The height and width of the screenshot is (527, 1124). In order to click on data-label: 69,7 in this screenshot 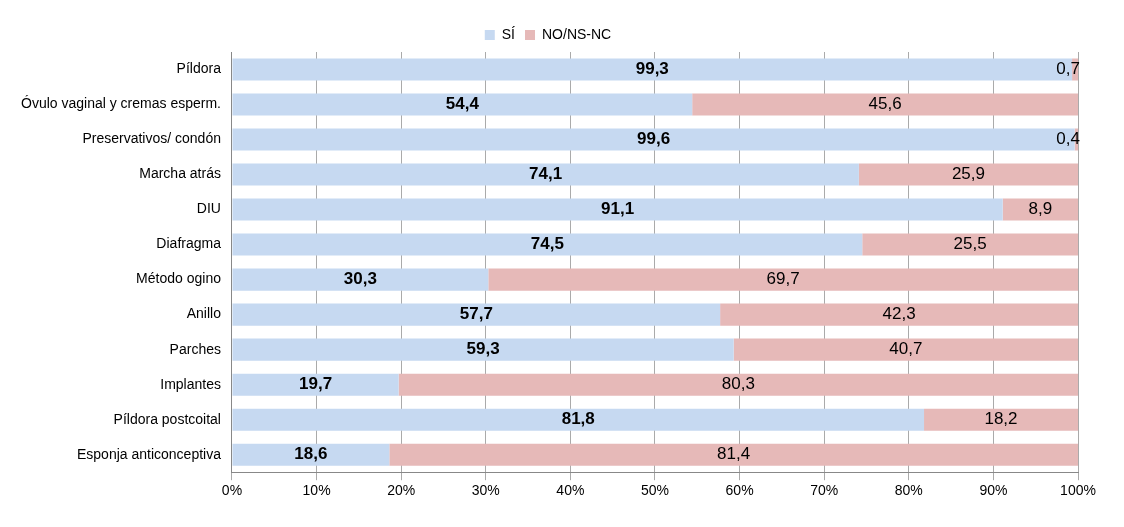, I will do `click(783, 279)`.